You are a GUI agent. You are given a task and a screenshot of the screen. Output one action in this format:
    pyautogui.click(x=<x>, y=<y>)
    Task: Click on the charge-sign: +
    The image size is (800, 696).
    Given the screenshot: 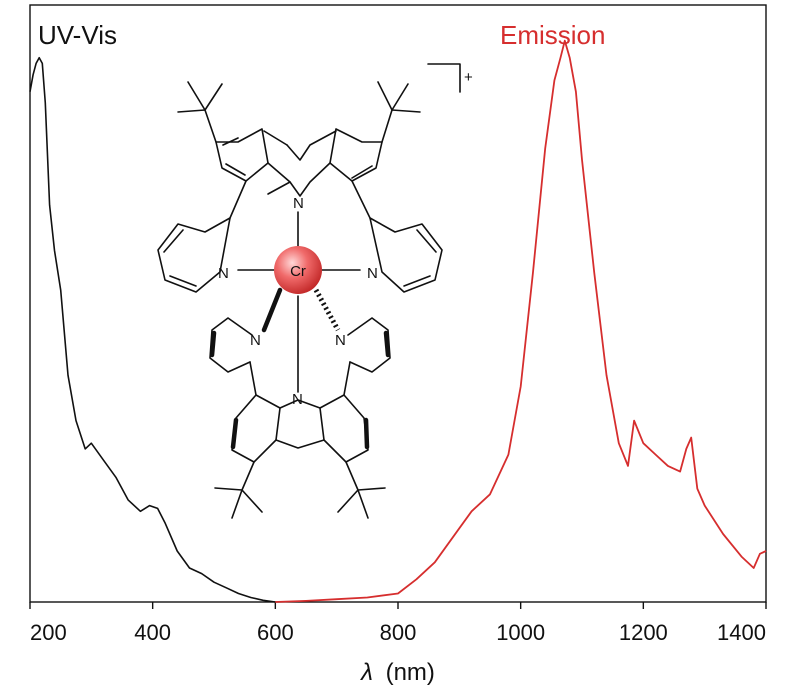 What is the action you would take?
    pyautogui.click(x=468, y=77)
    